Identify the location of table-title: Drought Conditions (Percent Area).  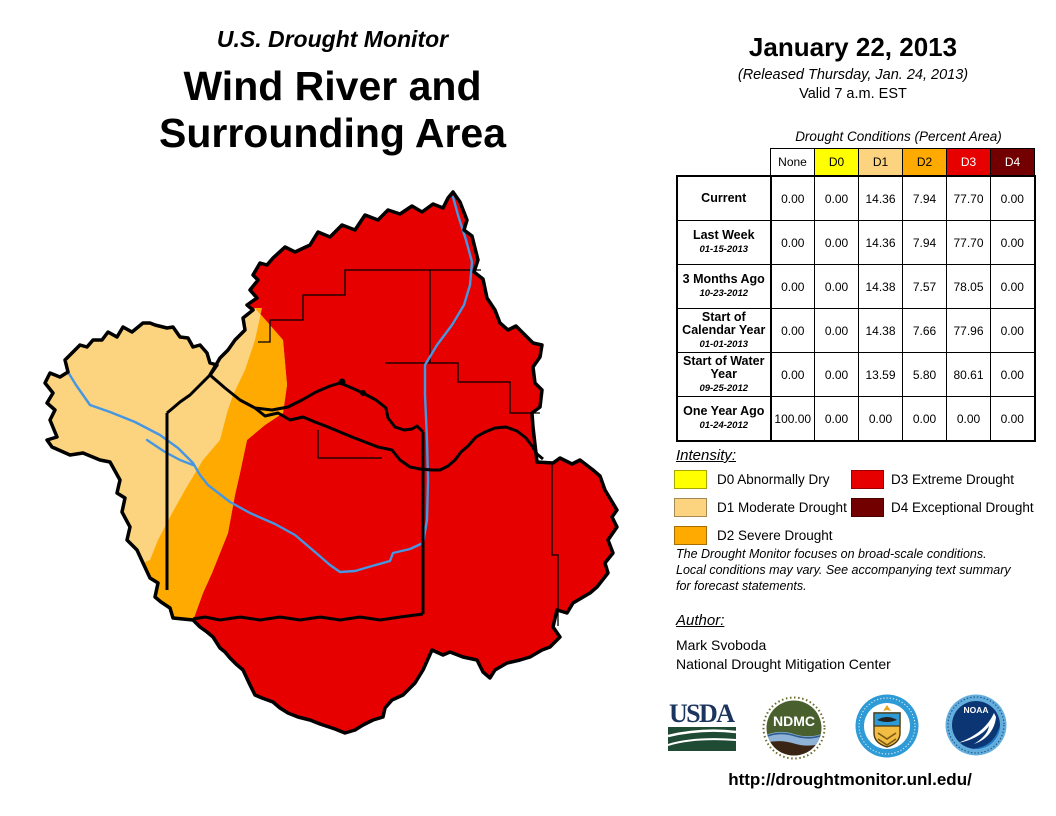
(898, 136).